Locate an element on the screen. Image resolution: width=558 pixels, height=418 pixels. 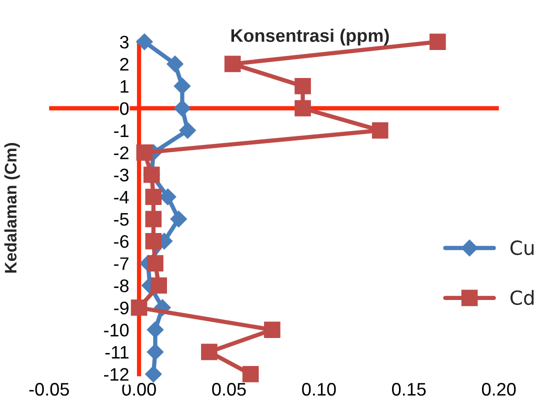
legend-label: Cd is located at coordinates (522, 298).